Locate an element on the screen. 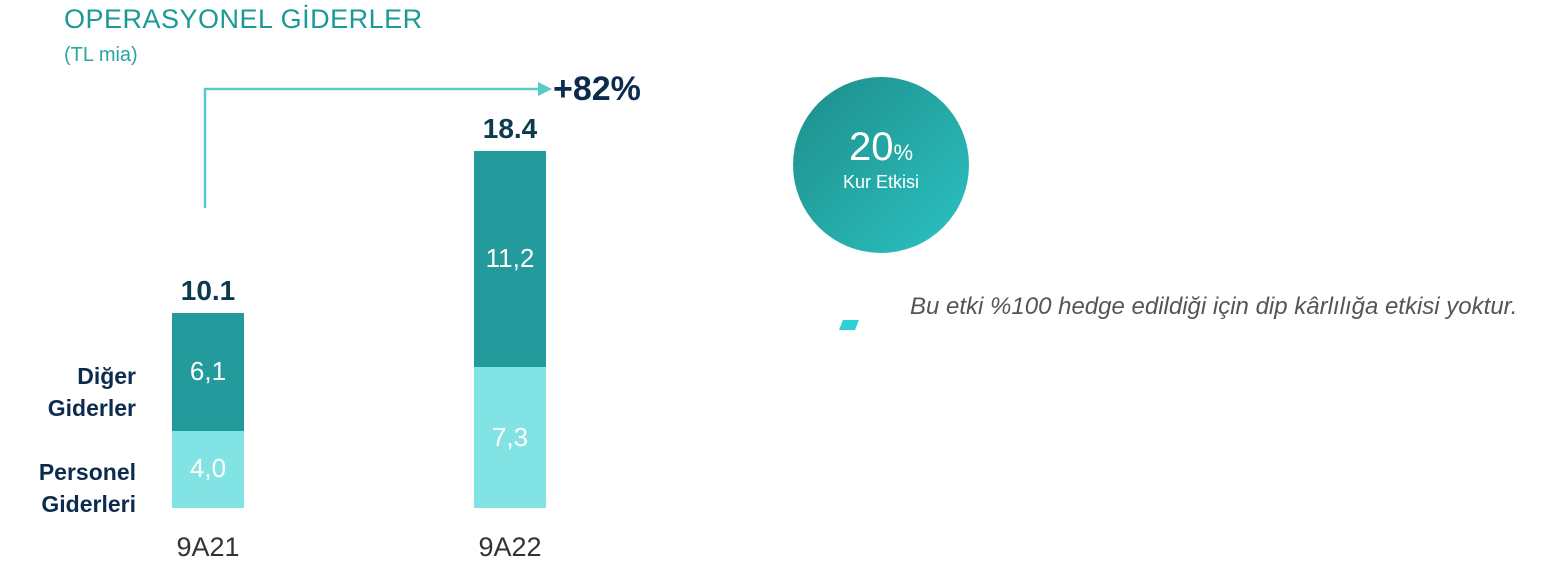 Image resolution: width=1554 pixels, height=567 pixels. highlight-label: Kur Etkisi is located at coordinates (881, 182).